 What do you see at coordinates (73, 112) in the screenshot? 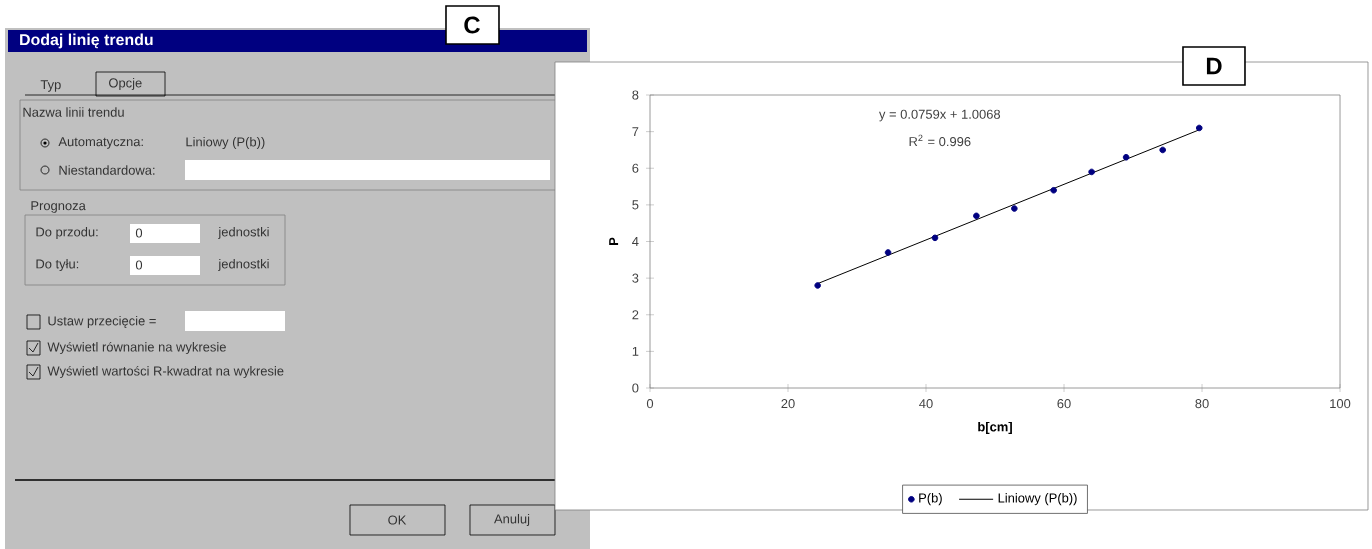
I see `text: Nazwa linii trendu` at bounding box center [73, 112].